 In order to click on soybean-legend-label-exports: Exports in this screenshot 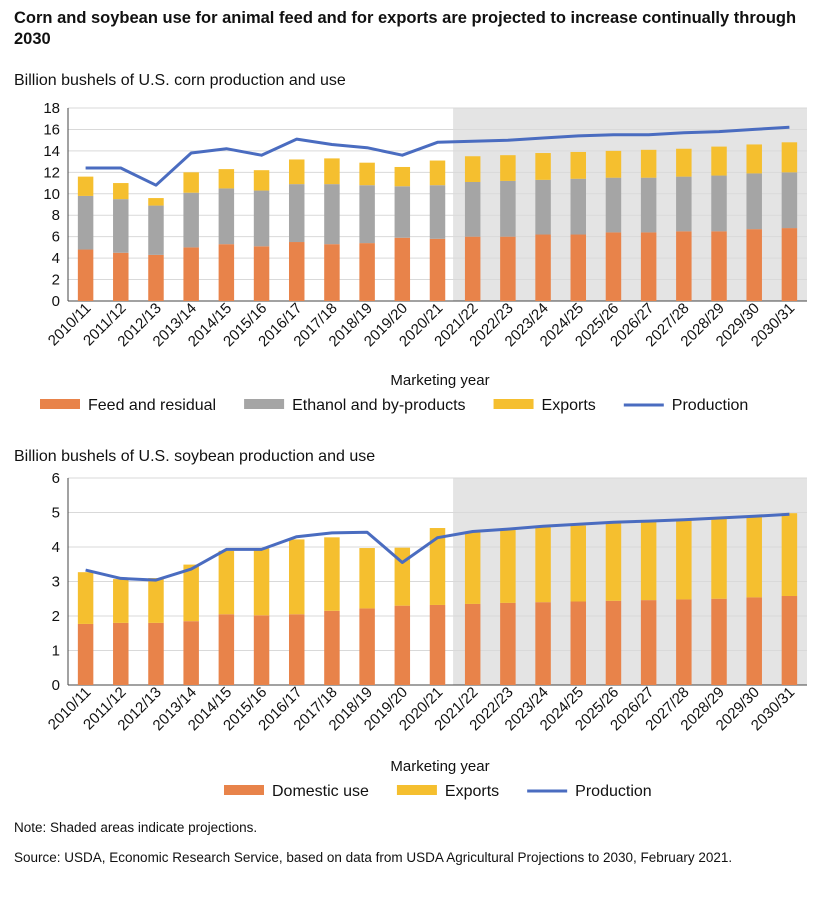, I will do `click(472, 791)`.